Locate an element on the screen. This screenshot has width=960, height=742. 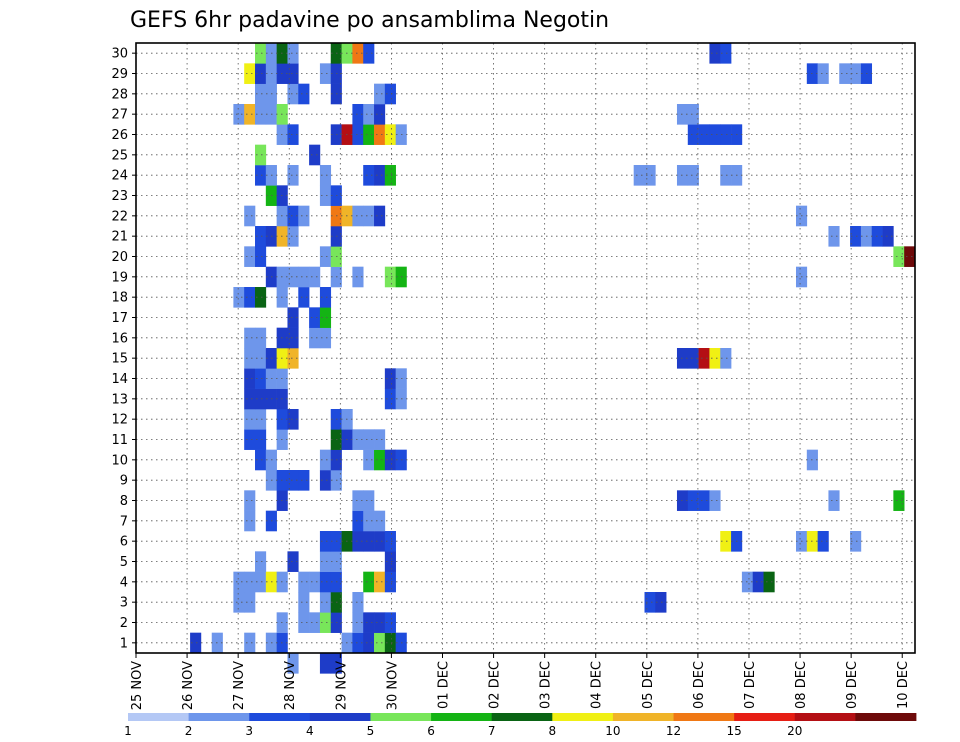
x-tick-label: 02 DEC is located at coordinates (495, 685).